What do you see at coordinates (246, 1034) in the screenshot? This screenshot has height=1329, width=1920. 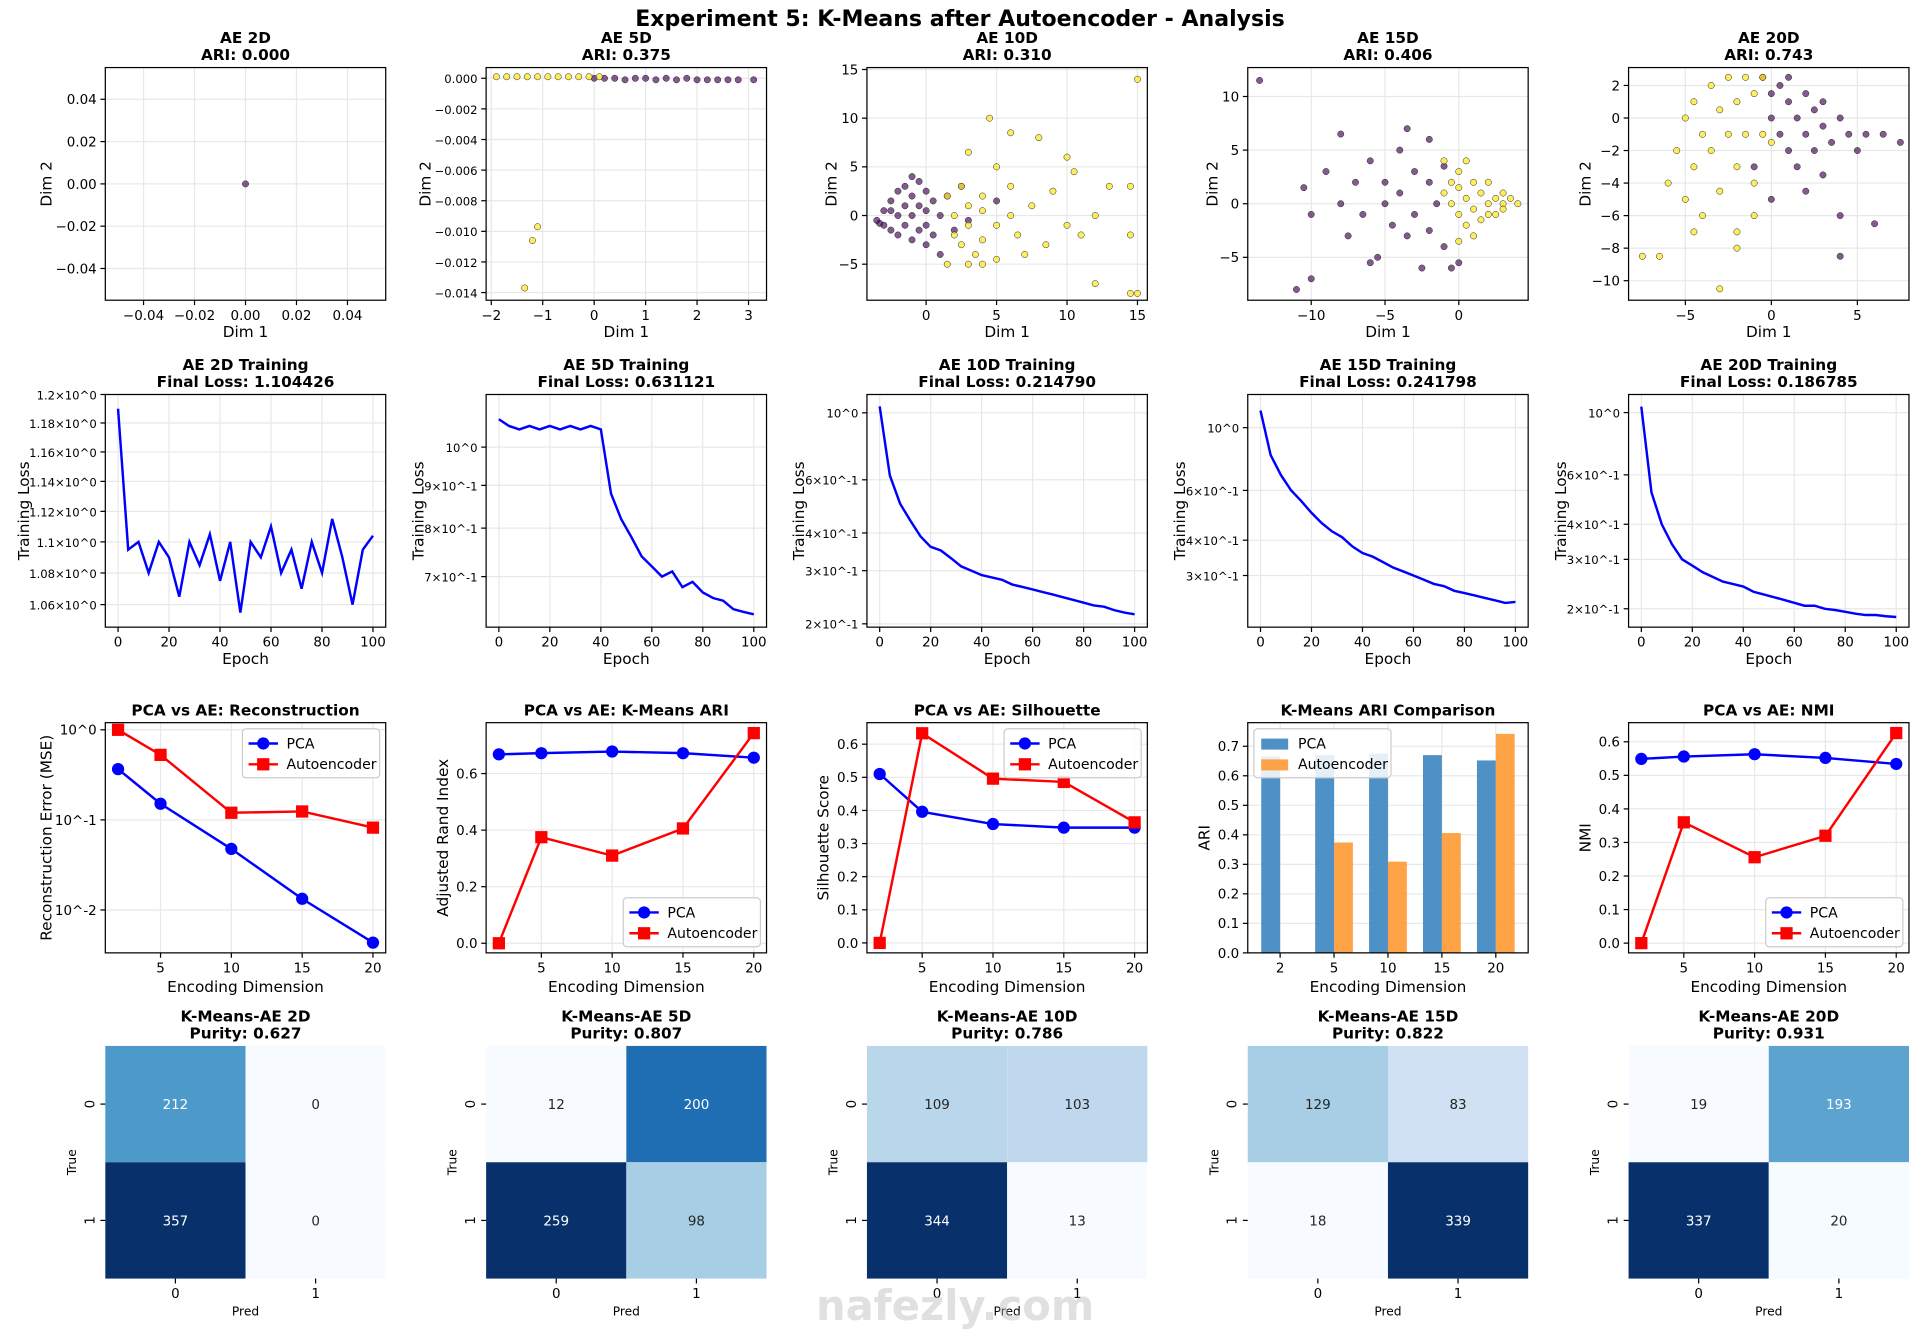 I see `chart-title: Purity: 0.627` at bounding box center [246, 1034].